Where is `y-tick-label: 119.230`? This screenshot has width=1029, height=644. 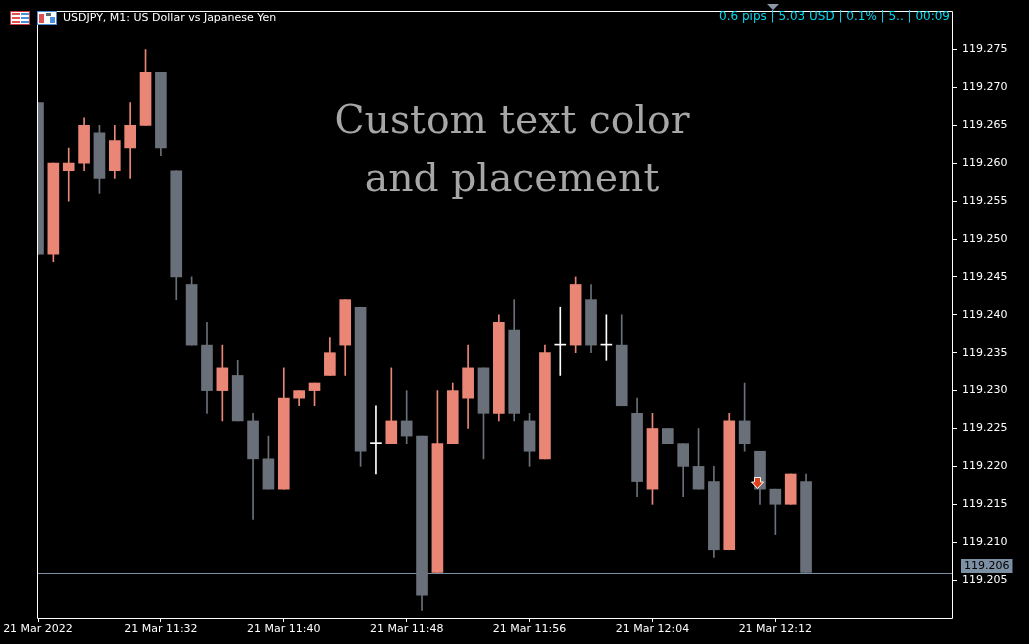 y-tick-label: 119.230 is located at coordinates (985, 390).